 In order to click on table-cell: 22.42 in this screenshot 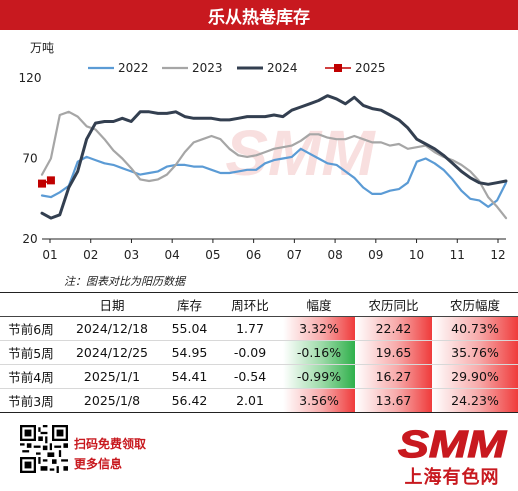, I will do `click(393, 328)`.